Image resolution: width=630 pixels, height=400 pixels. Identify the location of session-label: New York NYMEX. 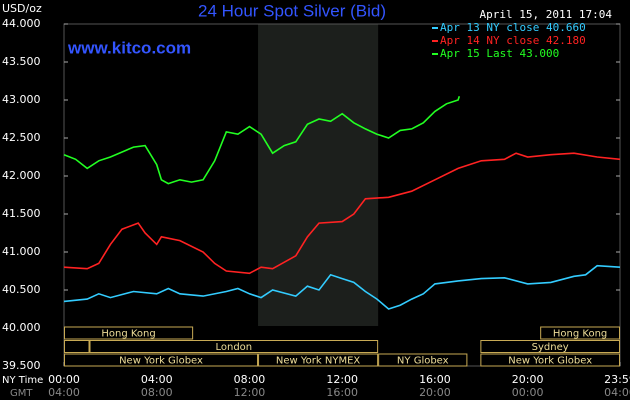
(318, 361).